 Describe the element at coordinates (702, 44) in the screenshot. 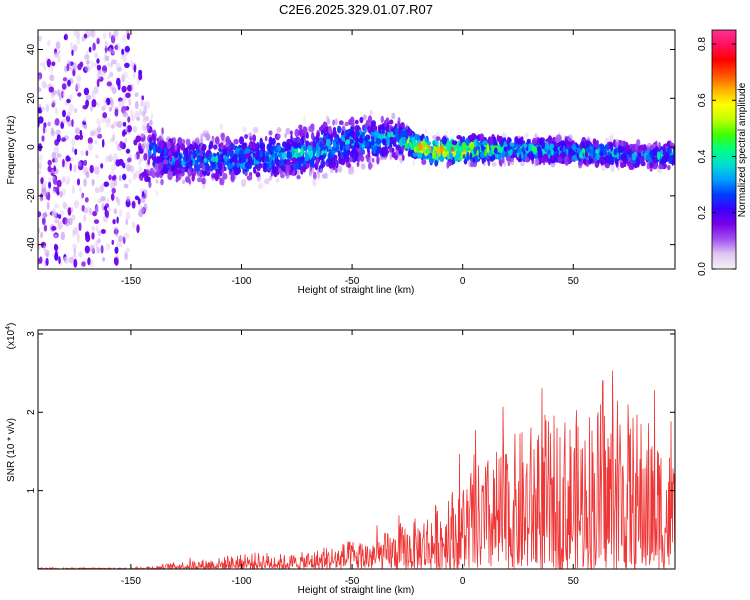

I see `colorbar-tick-label: 0.8` at that location.